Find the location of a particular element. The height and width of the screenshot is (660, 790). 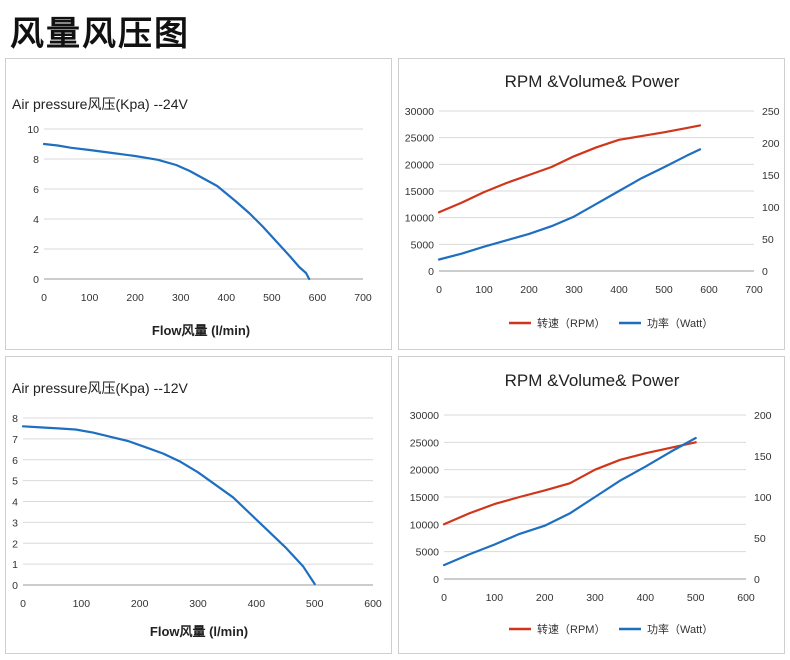

y2-tick-label: 250 is located at coordinates (771, 112).